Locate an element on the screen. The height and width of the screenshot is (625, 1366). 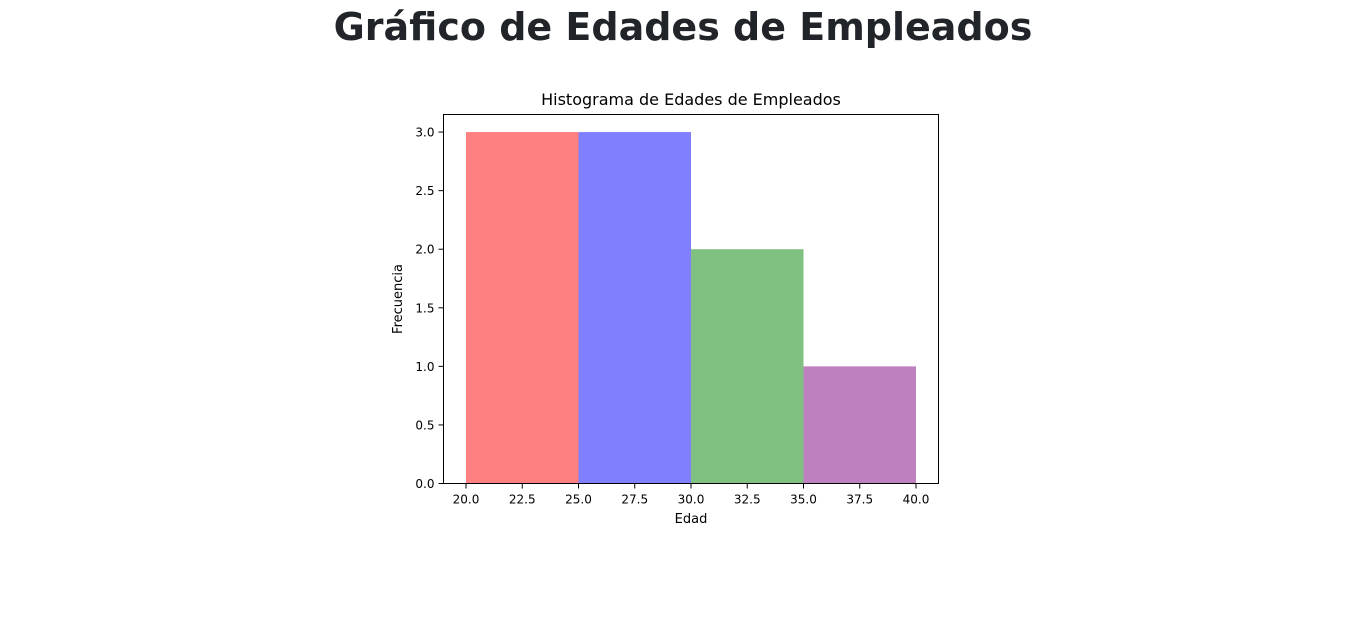
x-tick-label: 30.0 is located at coordinates (691, 500).